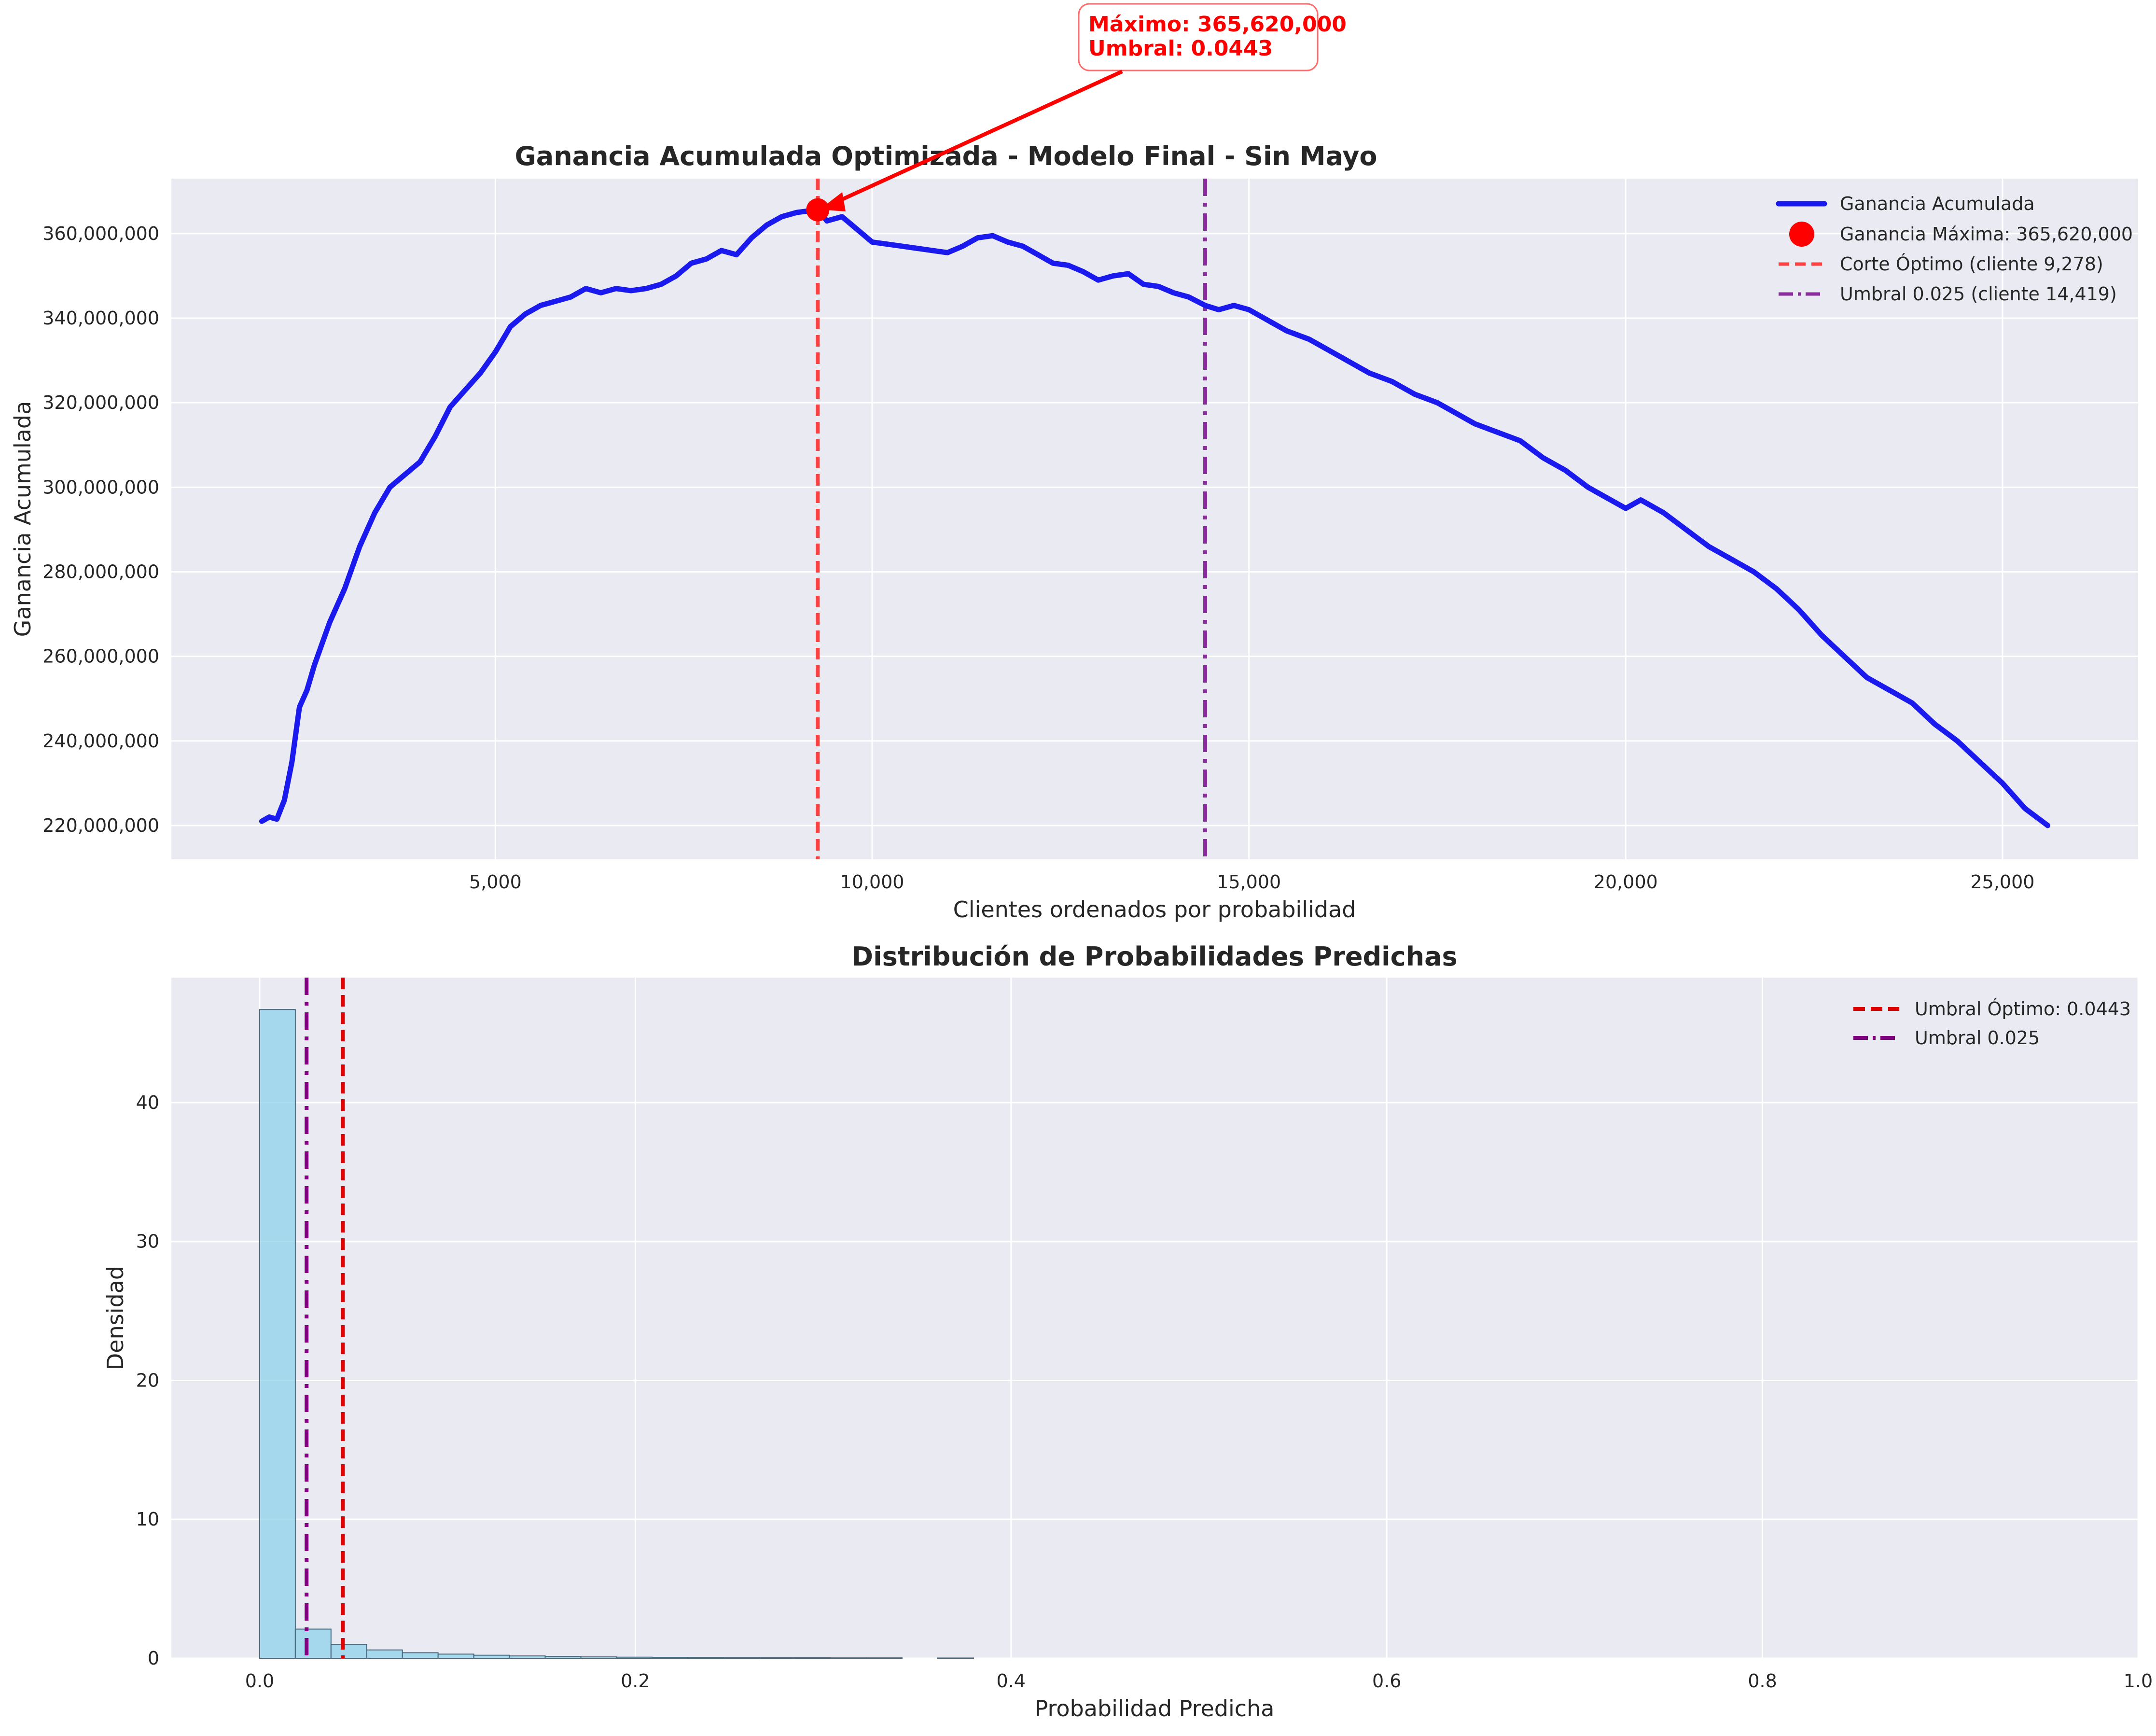 This screenshot has height=1736, width=2156. I want to click on top-y-tick-label: 260,000,000, so click(100, 657).